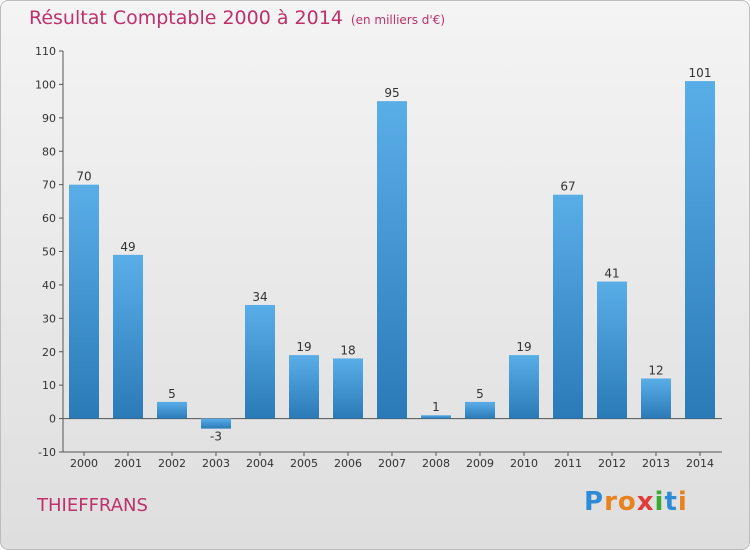  I want to click on x-tick-label: 2005, so click(304, 463).